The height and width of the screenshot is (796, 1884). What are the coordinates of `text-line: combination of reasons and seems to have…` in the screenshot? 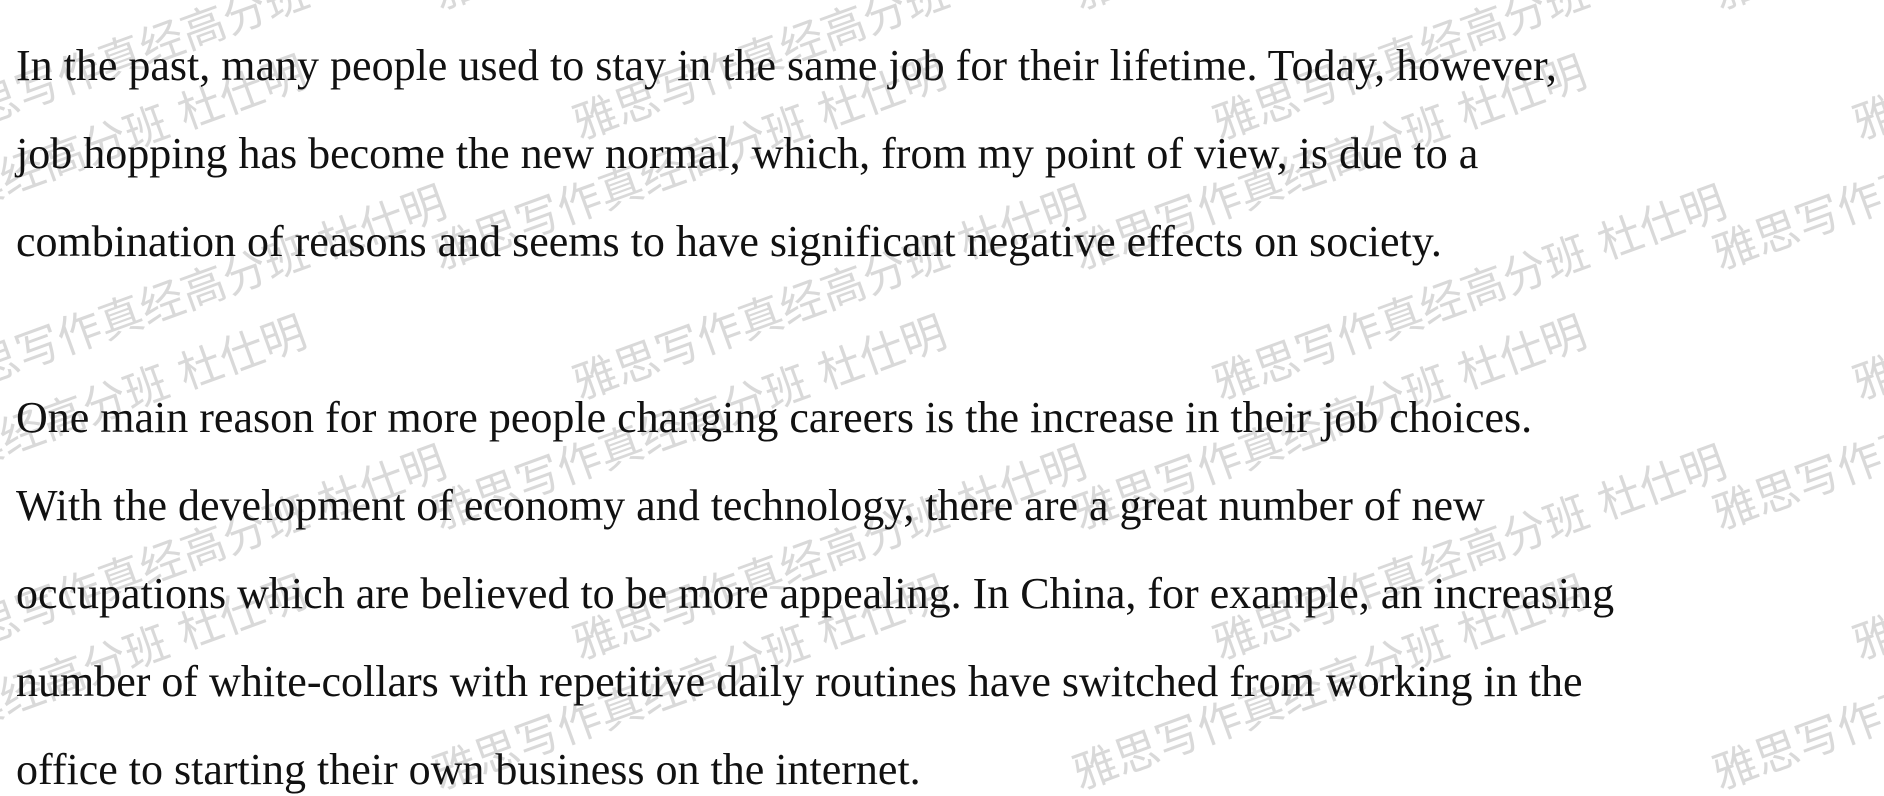 It's located at (729, 241).